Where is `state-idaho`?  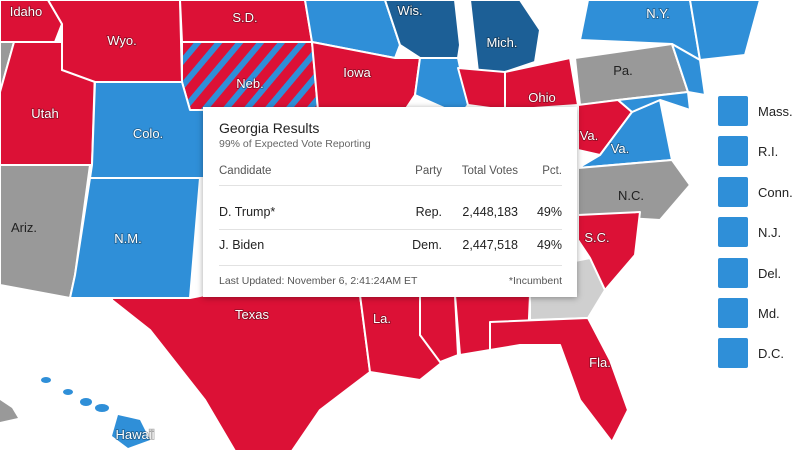
state-idaho is located at coordinates (31, 21).